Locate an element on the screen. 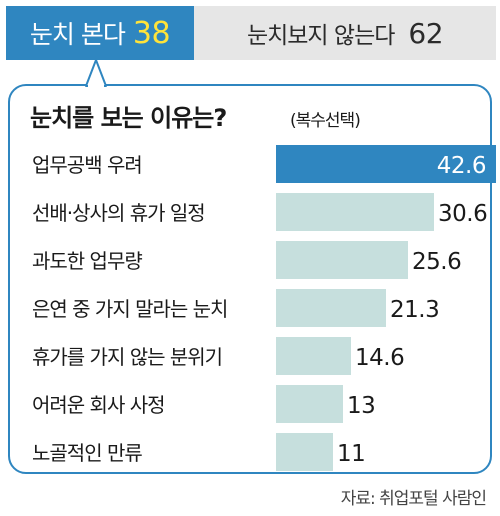  callout-pointer is located at coordinates (96, 73).